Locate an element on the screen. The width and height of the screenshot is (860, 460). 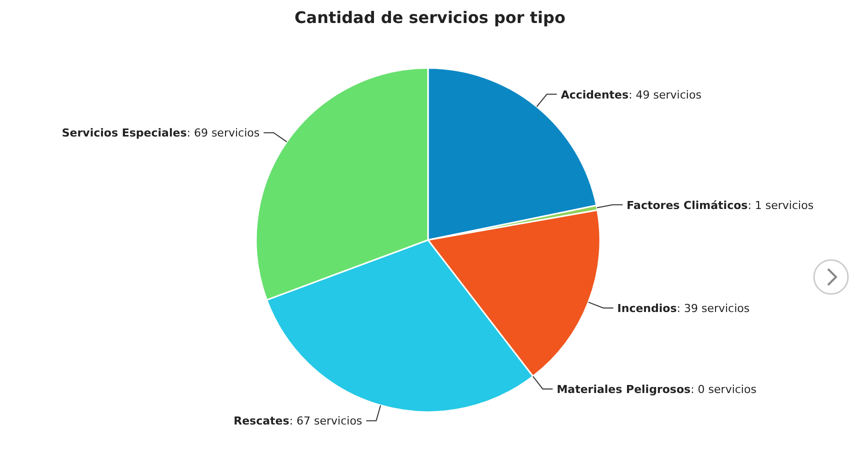
data-label: : 39 servicios is located at coordinates (713, 308).